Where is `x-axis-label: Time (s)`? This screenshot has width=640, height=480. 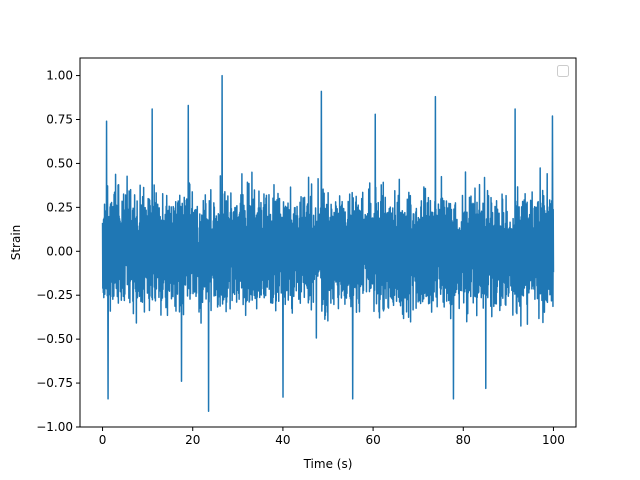 x-axis-label: Time (s) is located at coordinates (328, 464).